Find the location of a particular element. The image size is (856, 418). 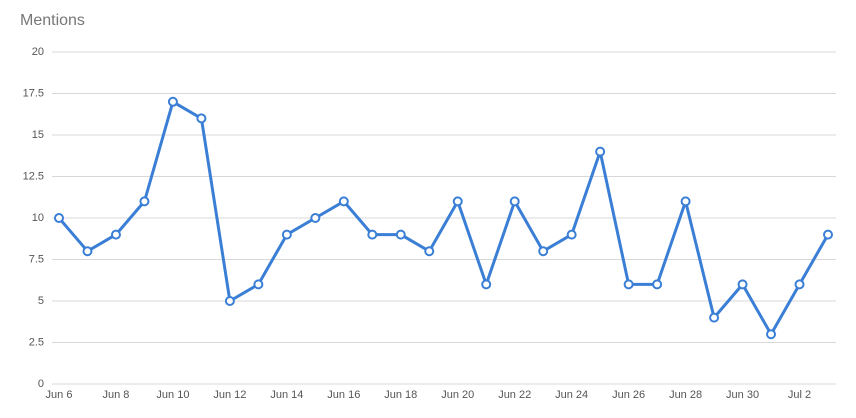

x-tick-label: Jun 18 is located at coordinates (400, 395).